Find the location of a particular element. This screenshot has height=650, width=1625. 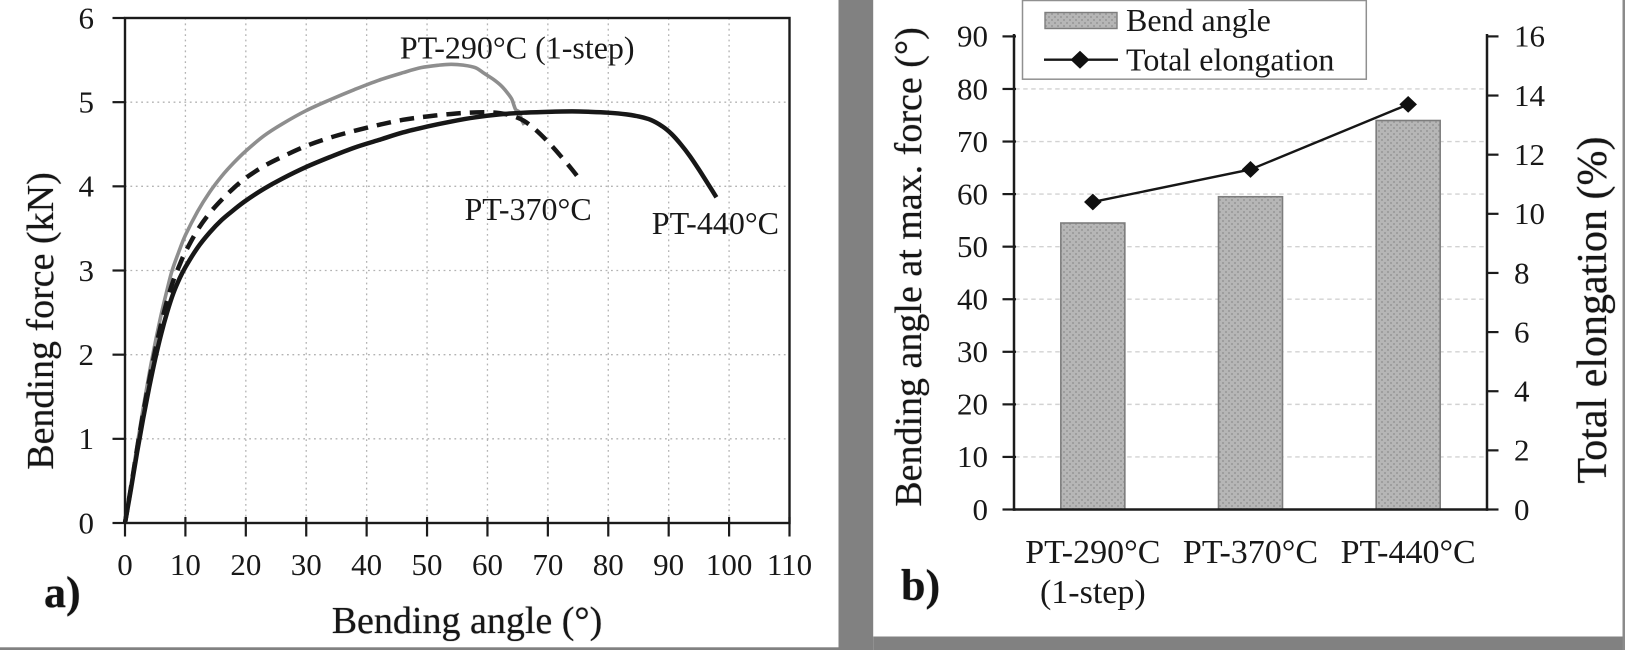

bottom-edge-strip is located at coordinates (419, 648).